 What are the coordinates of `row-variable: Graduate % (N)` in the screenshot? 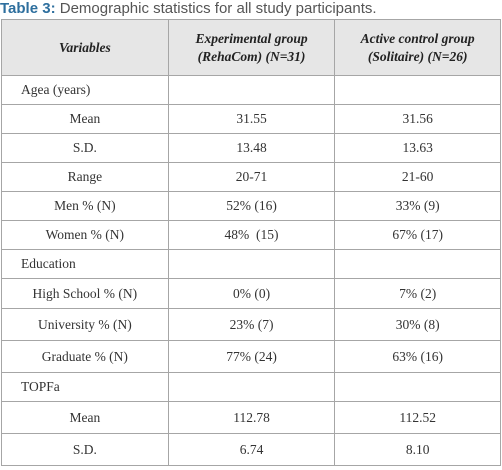 It's located at (85, 356).